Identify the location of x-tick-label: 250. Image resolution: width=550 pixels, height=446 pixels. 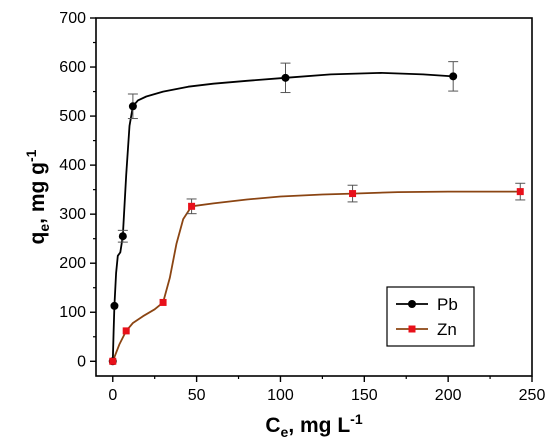
(532, 395).